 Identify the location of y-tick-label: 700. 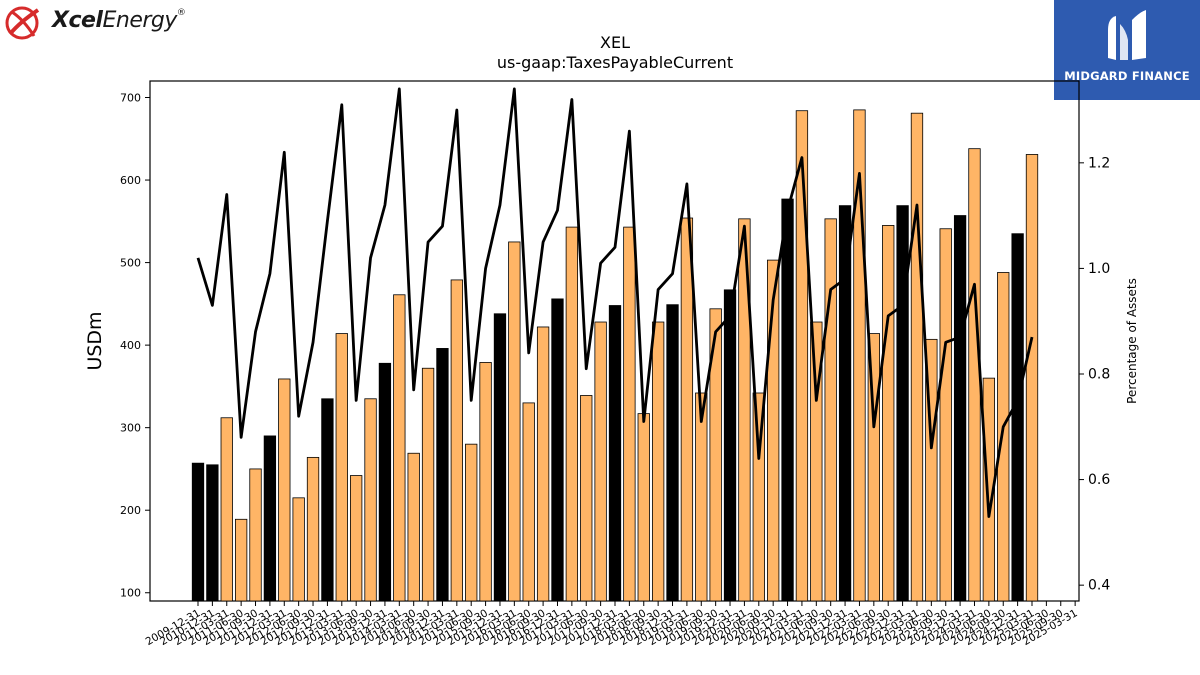
(130, 98).